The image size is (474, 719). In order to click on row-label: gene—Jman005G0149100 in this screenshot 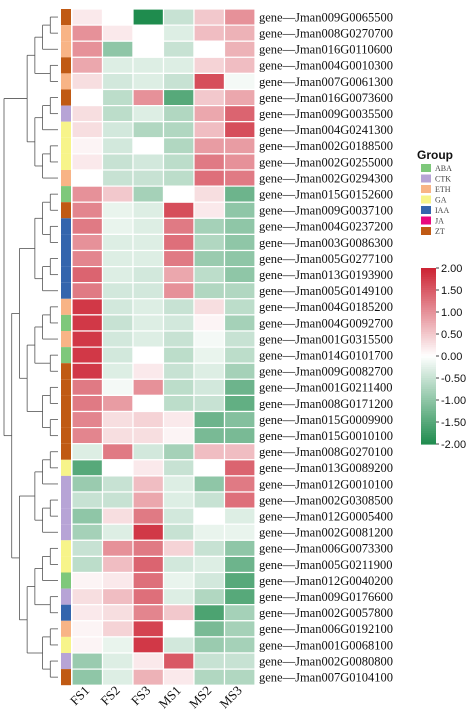, I will do `click(326, 291)`.